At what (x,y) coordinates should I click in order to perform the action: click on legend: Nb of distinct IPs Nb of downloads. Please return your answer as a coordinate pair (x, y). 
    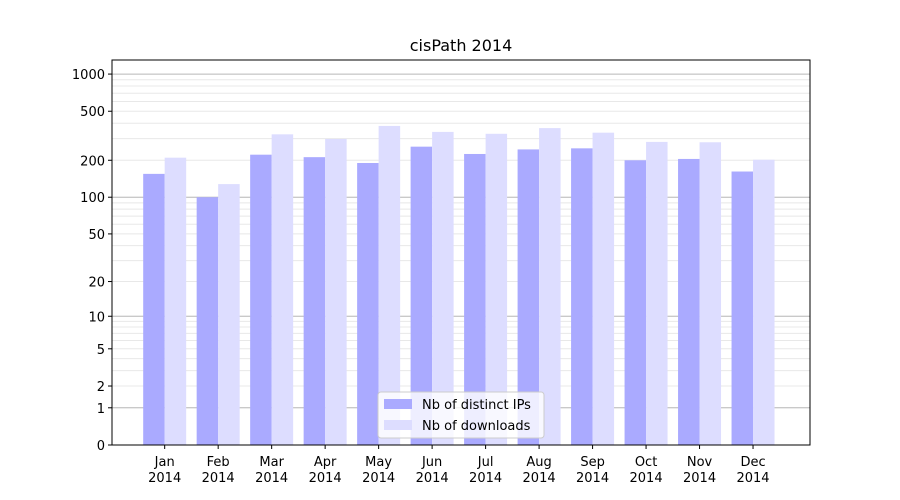
    Looking at the image, I should click on (461, 415).